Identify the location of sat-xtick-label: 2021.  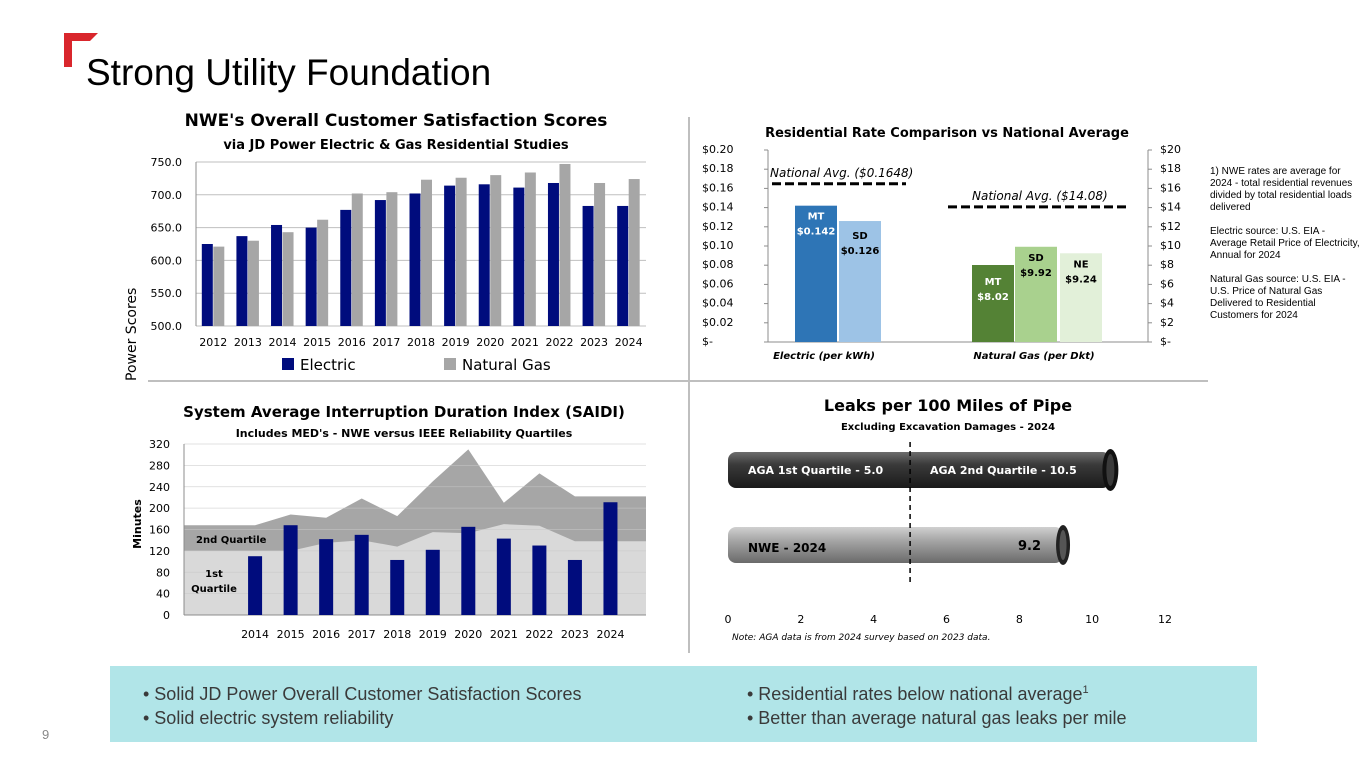
(525, 342).